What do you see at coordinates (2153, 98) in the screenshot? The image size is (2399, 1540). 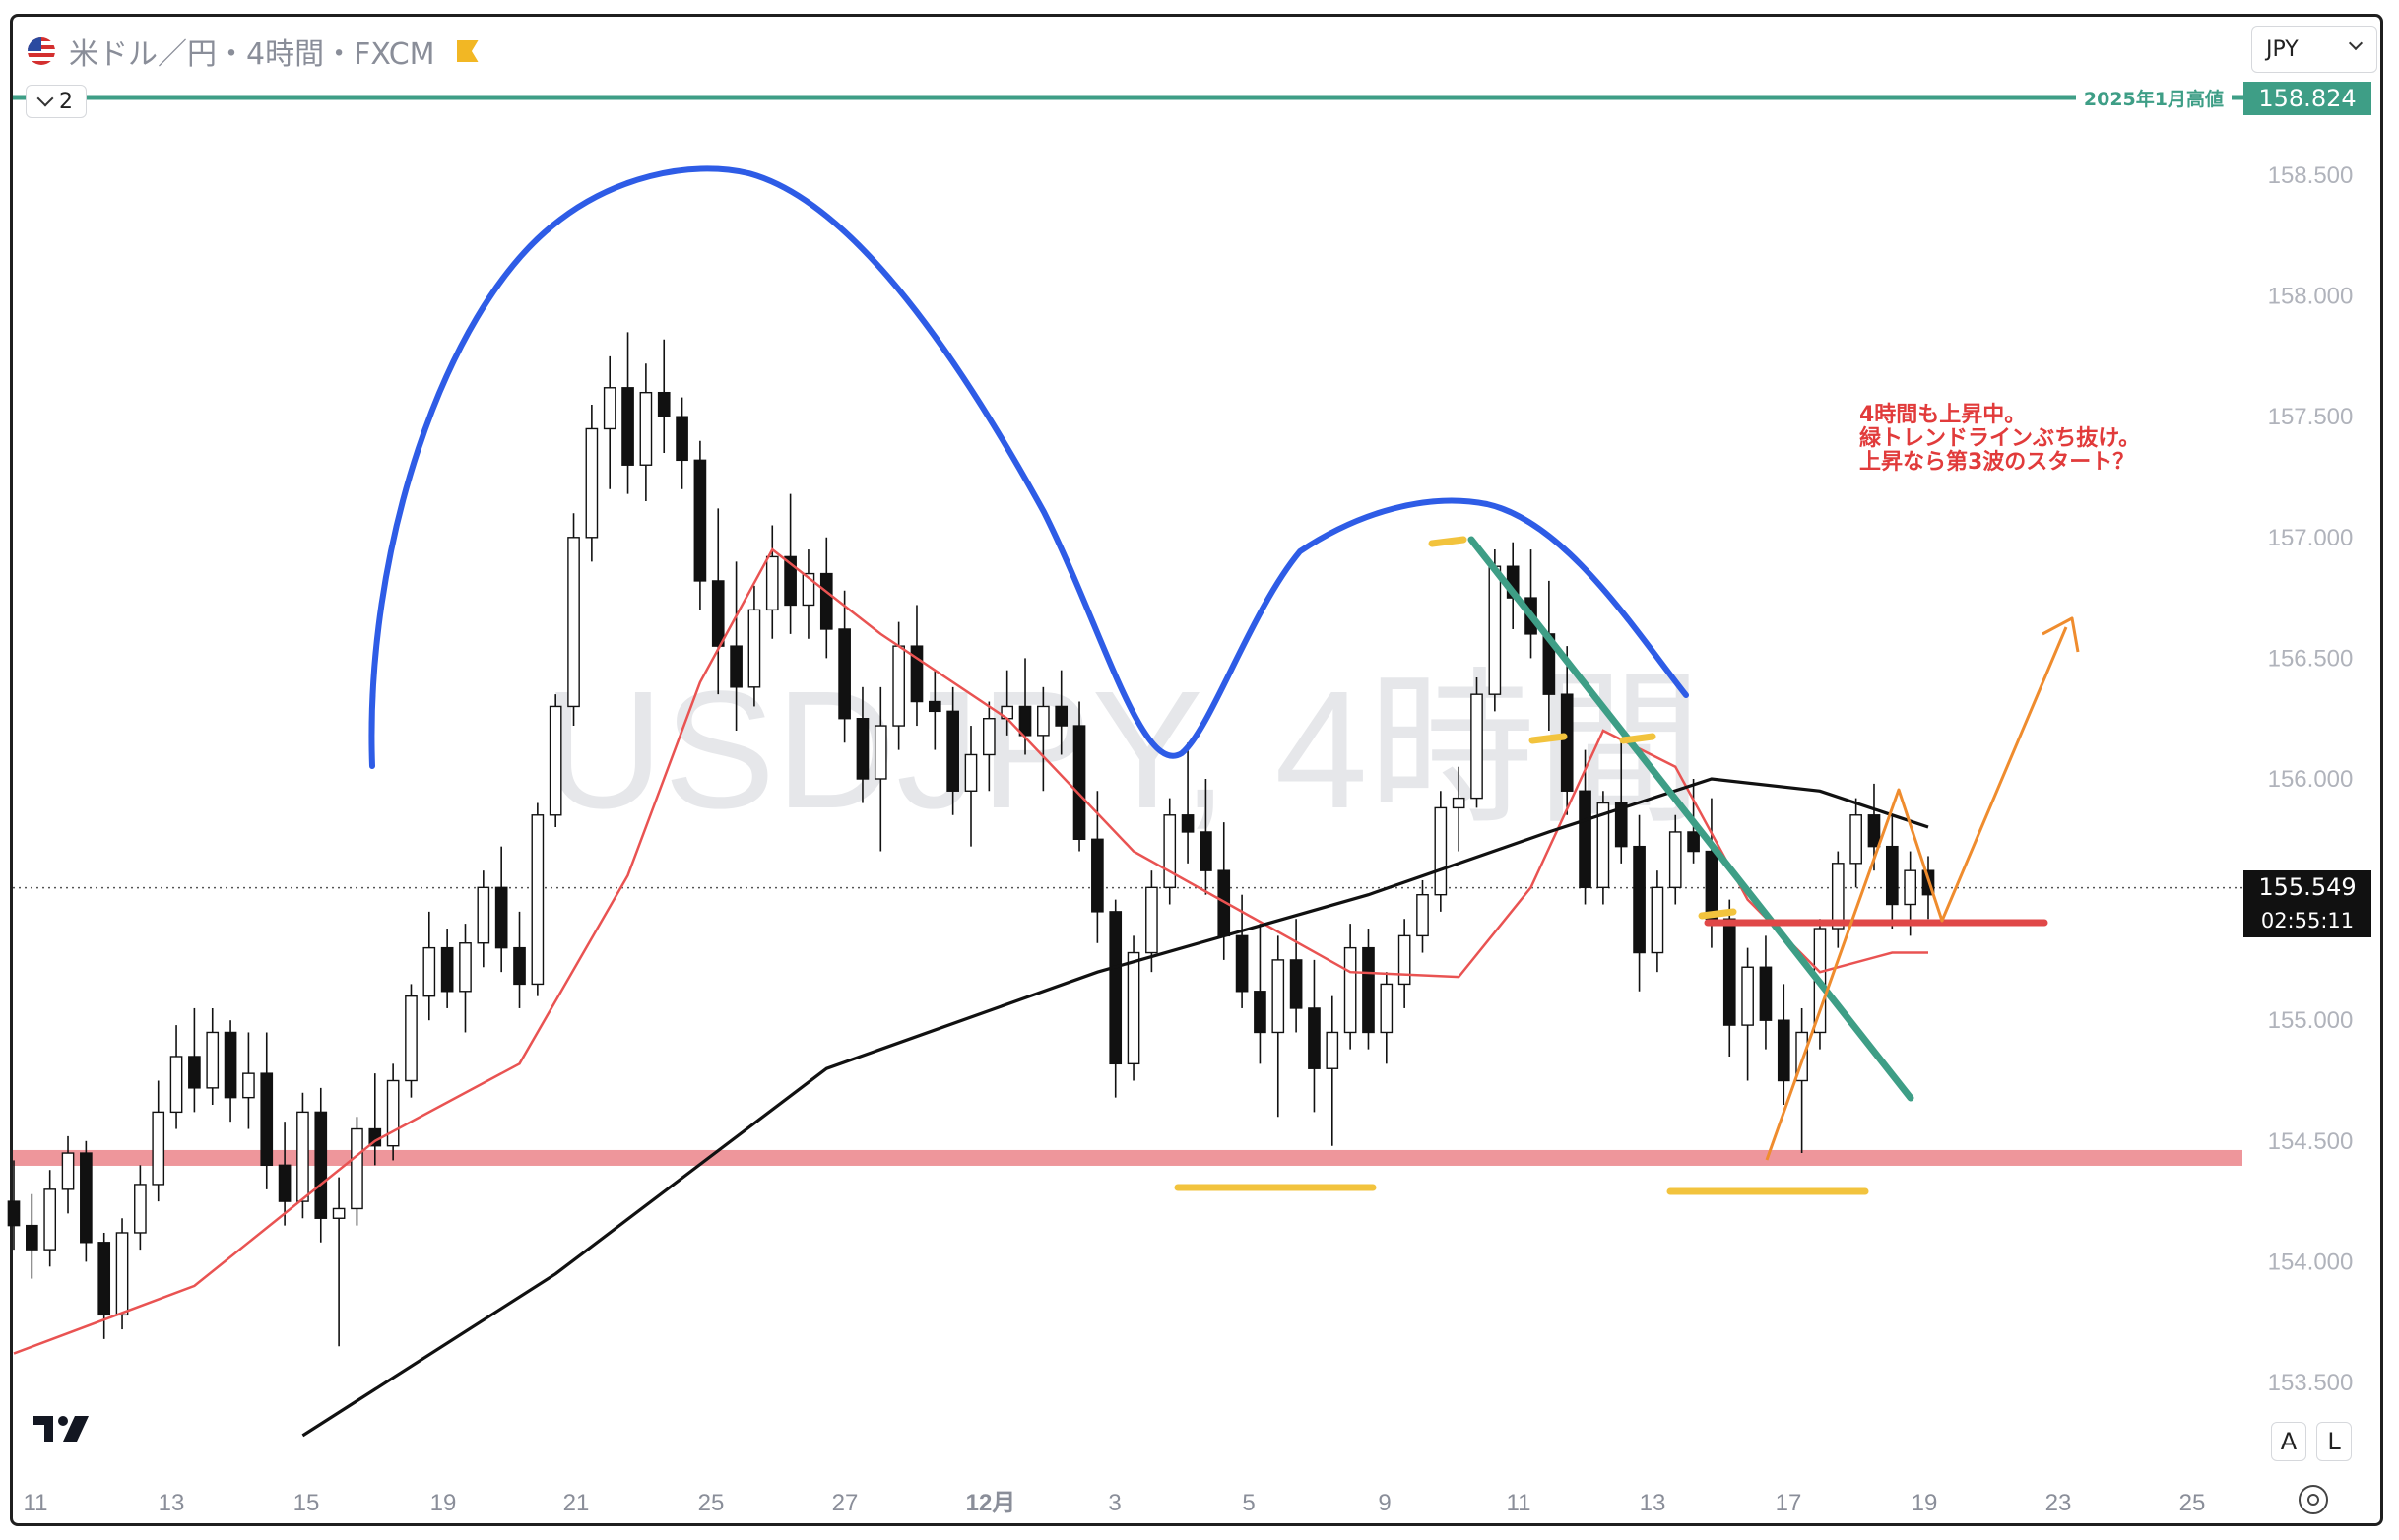 I see `level-label: 2025年1月高値` at bounding box center [2153, 98].